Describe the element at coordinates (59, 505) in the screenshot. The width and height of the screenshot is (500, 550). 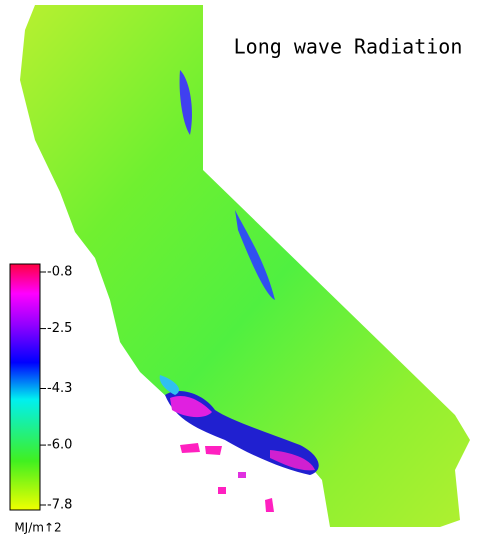
I see `colorbar-tick-label: -7.8` at that location.